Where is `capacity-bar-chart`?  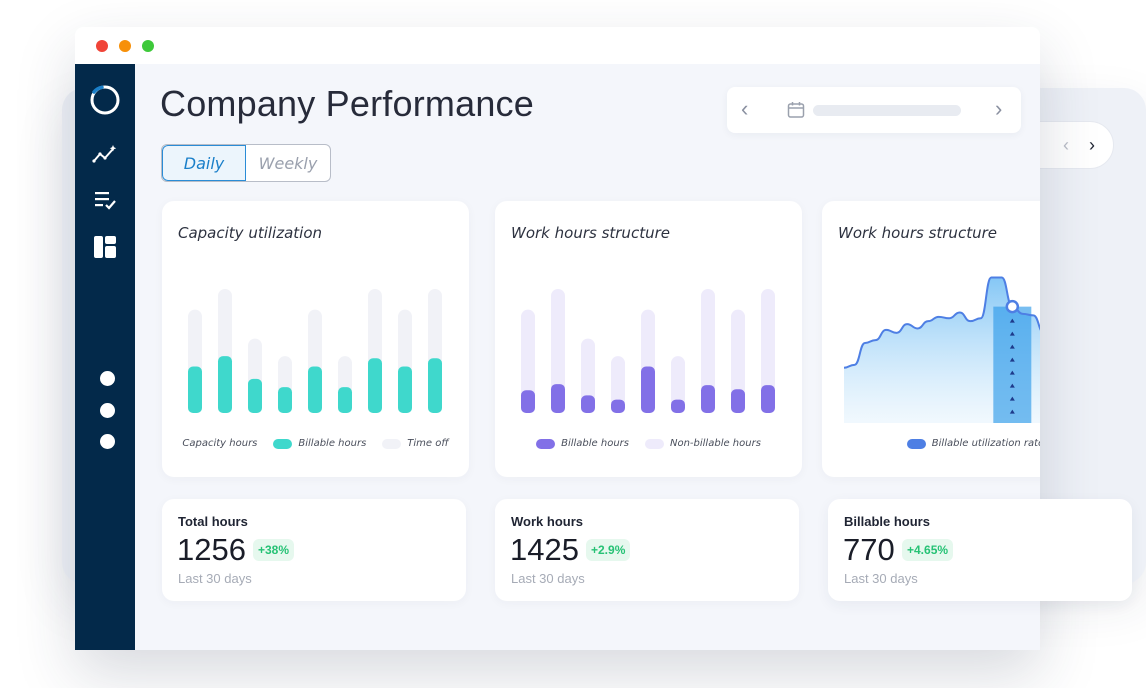 capacity-bar-chart is located at coordinates (315, 351).